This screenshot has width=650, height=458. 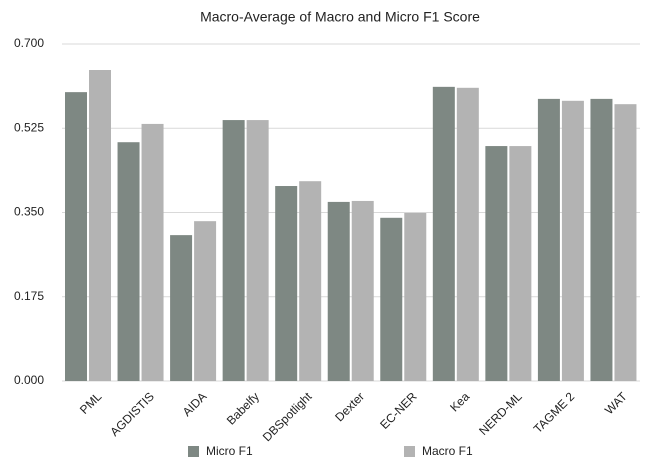 I want to click on y-tick-label: 0.000, so click(x=29, y=380).